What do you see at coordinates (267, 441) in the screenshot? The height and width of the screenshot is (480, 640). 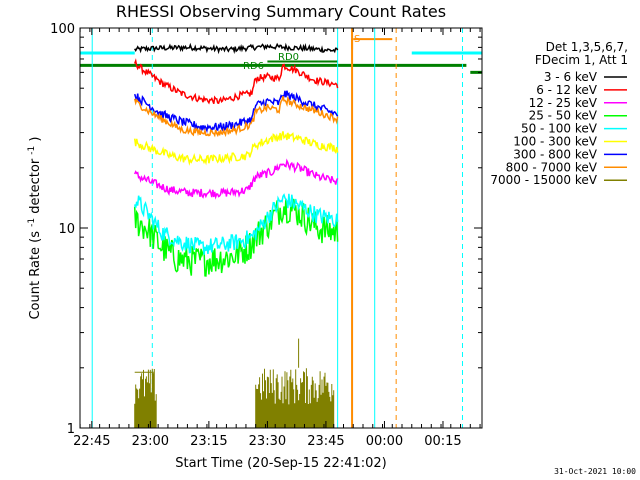 I see `x-tick-label: 23:30` at bounding box center [267, 441].